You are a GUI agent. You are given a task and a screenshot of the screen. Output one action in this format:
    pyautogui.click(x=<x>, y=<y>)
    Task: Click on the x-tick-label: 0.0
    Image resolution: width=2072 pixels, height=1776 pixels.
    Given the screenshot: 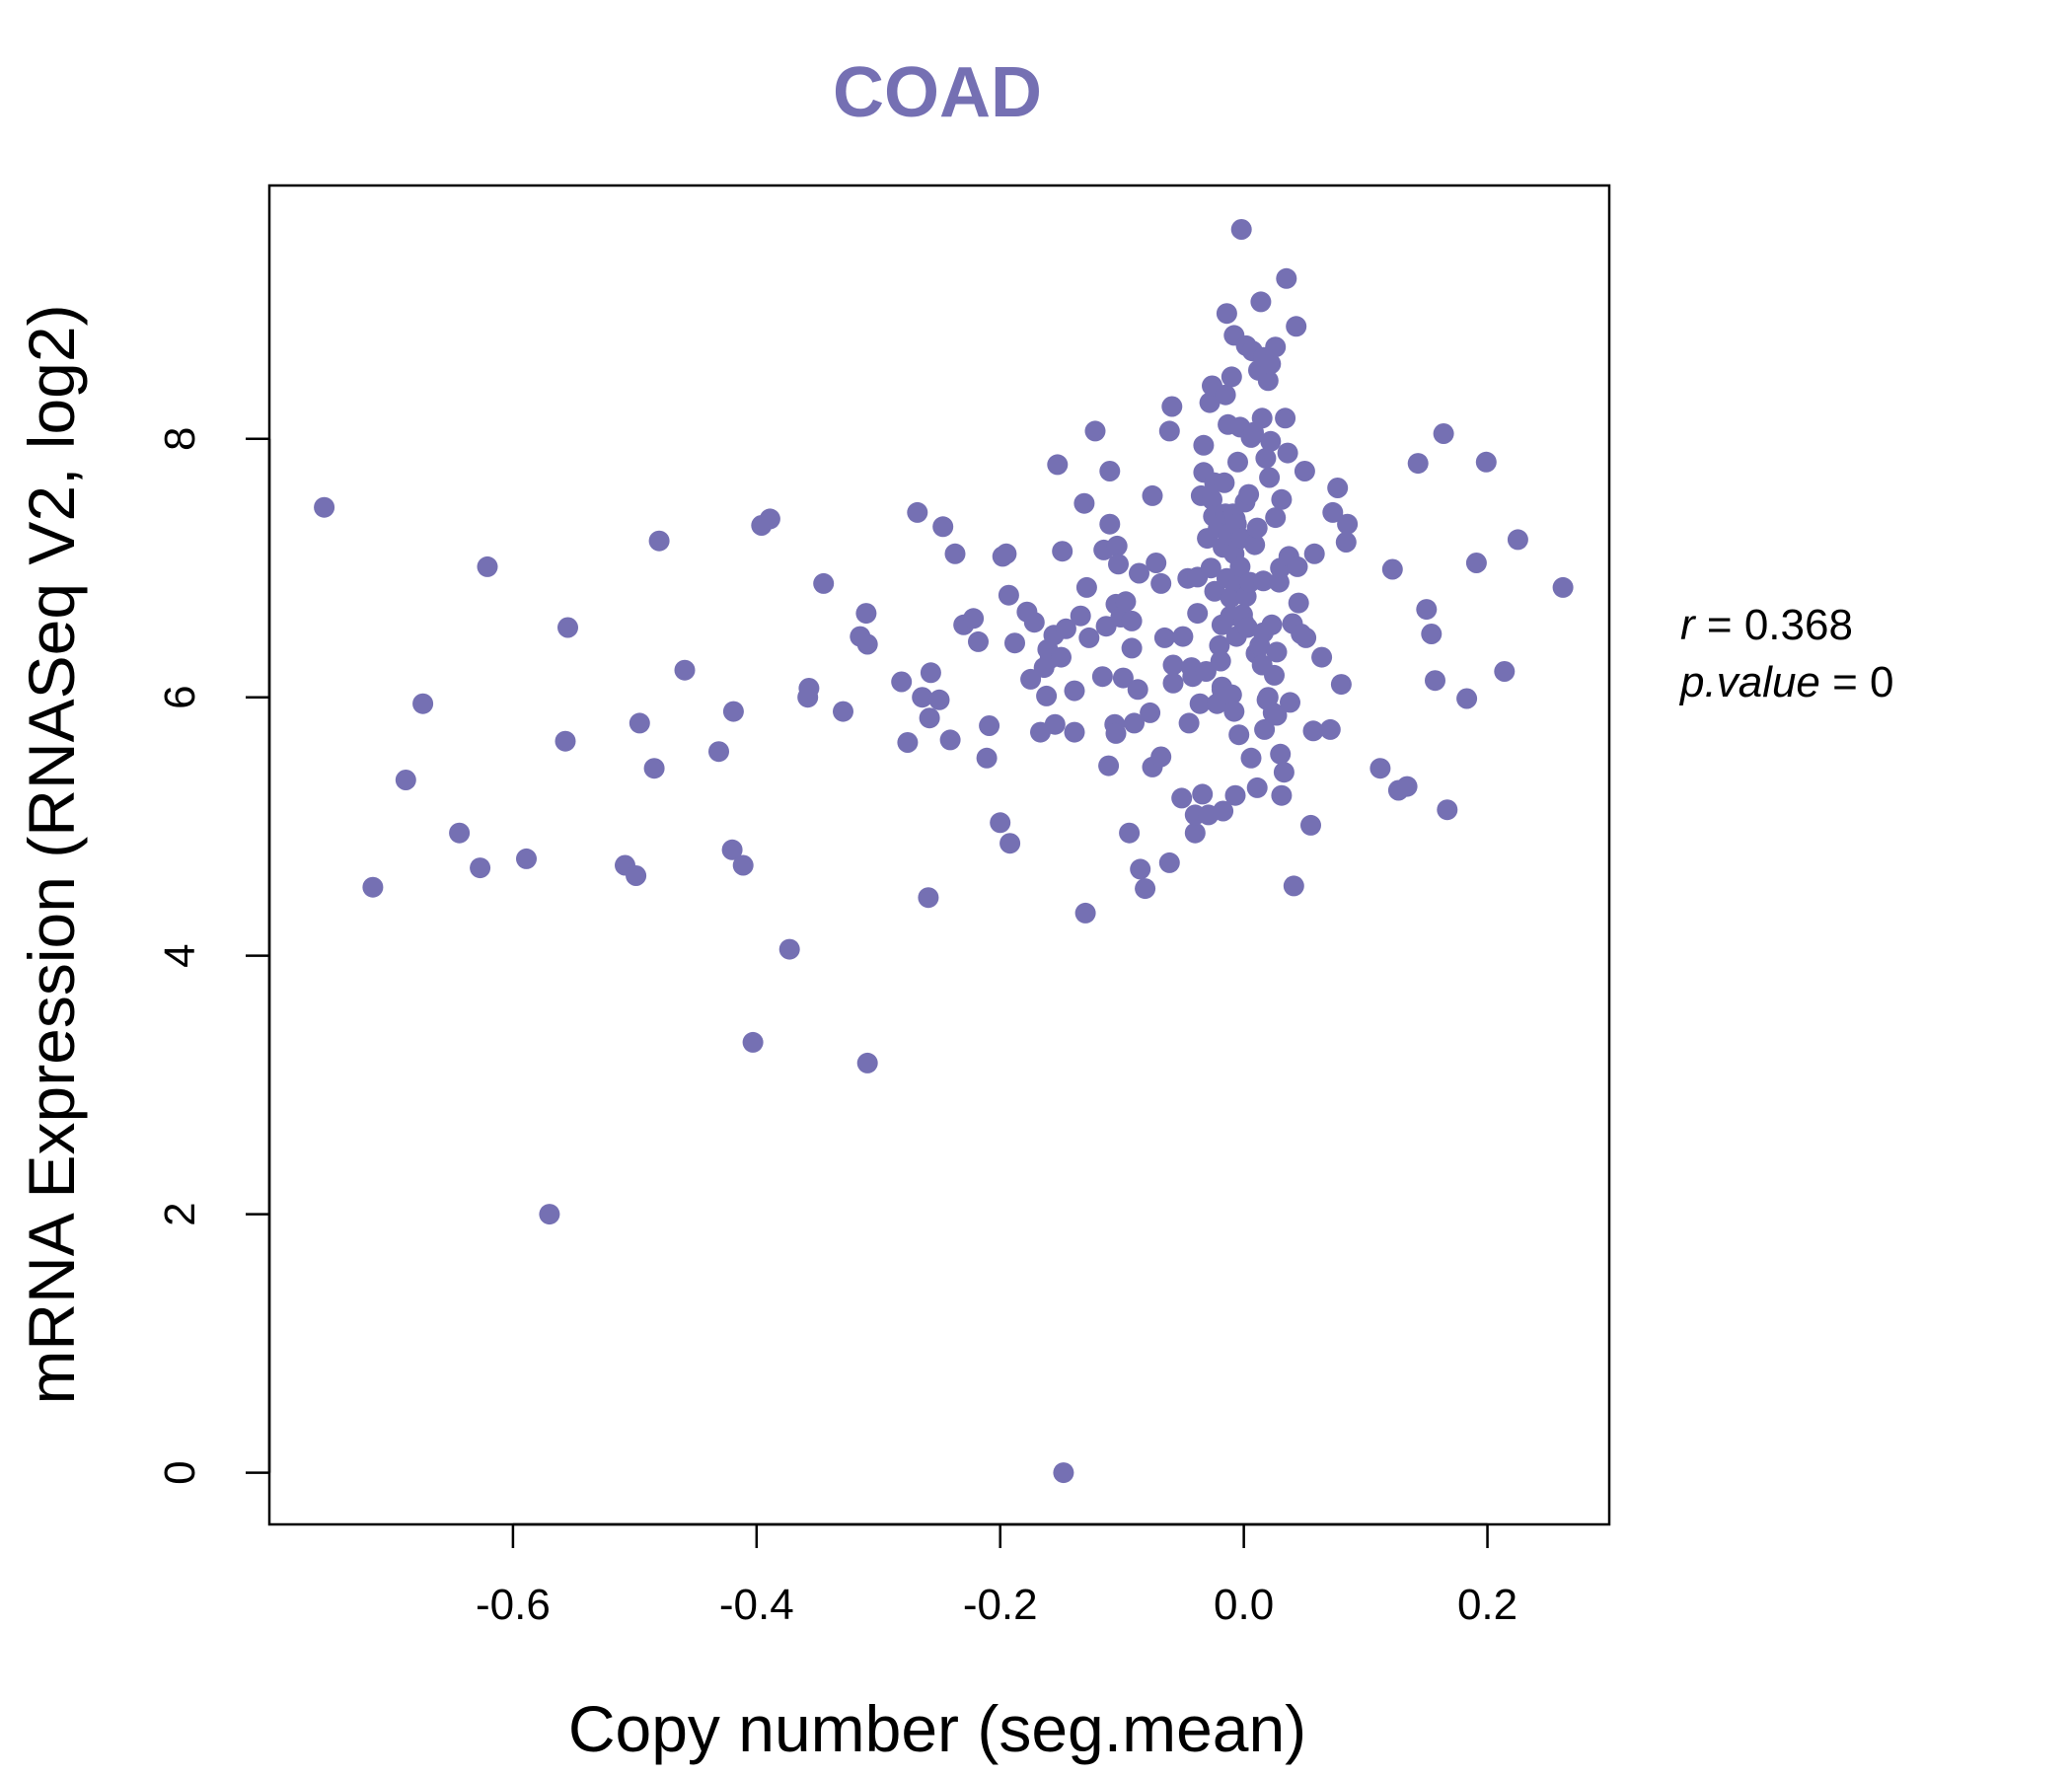 What is the action you would take?
    pyautogui.click(x=1244, y=1605)
    